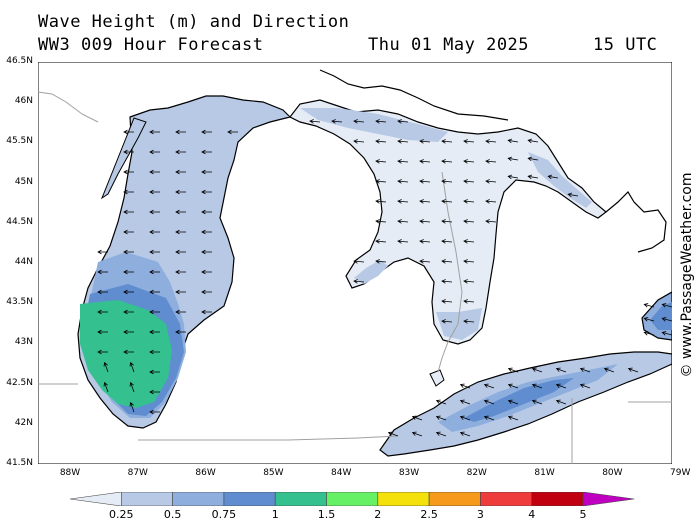 The image size is (700, 525). I want to click on longitude-label: 81W, so click(544, 473).